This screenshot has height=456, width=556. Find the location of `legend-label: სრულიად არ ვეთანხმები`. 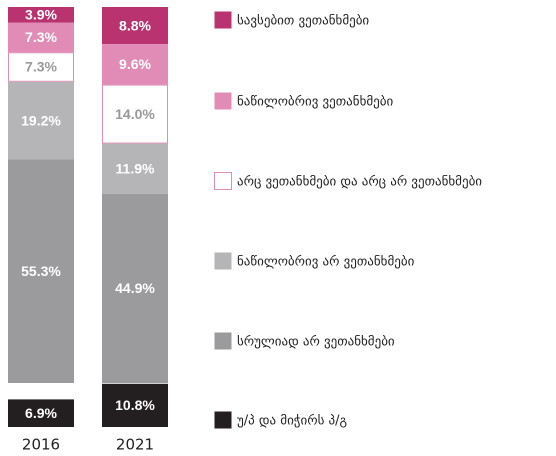

legend-label: სრულიად არ ვეთანხმები is located at coordinates (316, 342).